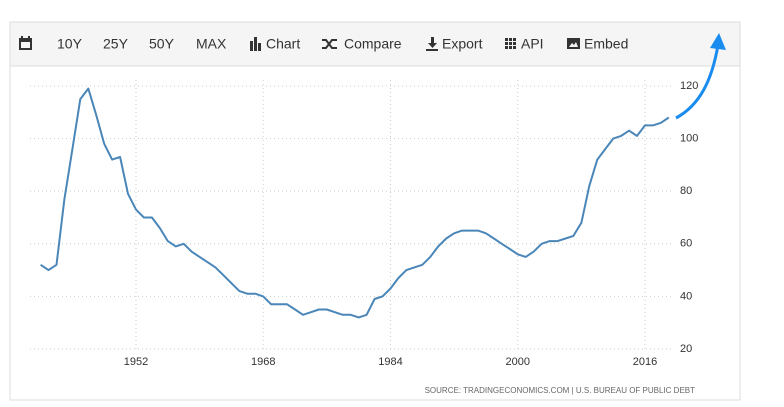 This screenshot has height=407, width=784. I want to click on y-tick-label: 100, so click(689, 138).